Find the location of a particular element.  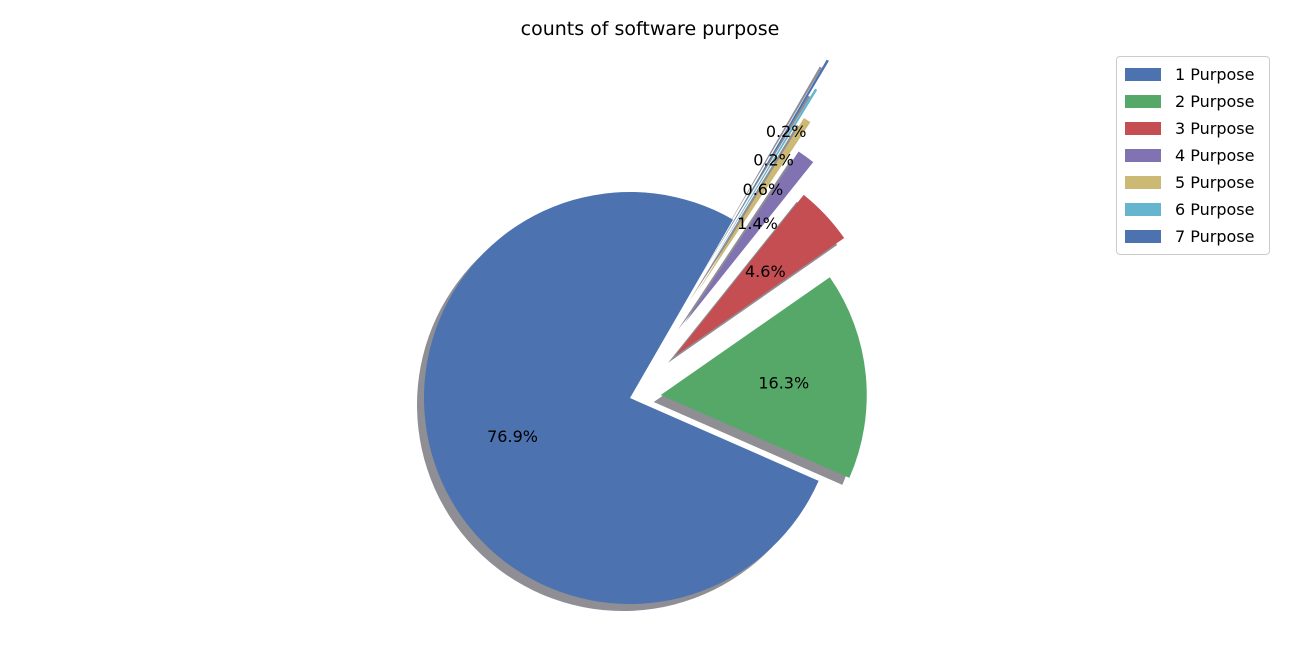

legend-label: 3 Purpose is located at coordinates (1215, 128).